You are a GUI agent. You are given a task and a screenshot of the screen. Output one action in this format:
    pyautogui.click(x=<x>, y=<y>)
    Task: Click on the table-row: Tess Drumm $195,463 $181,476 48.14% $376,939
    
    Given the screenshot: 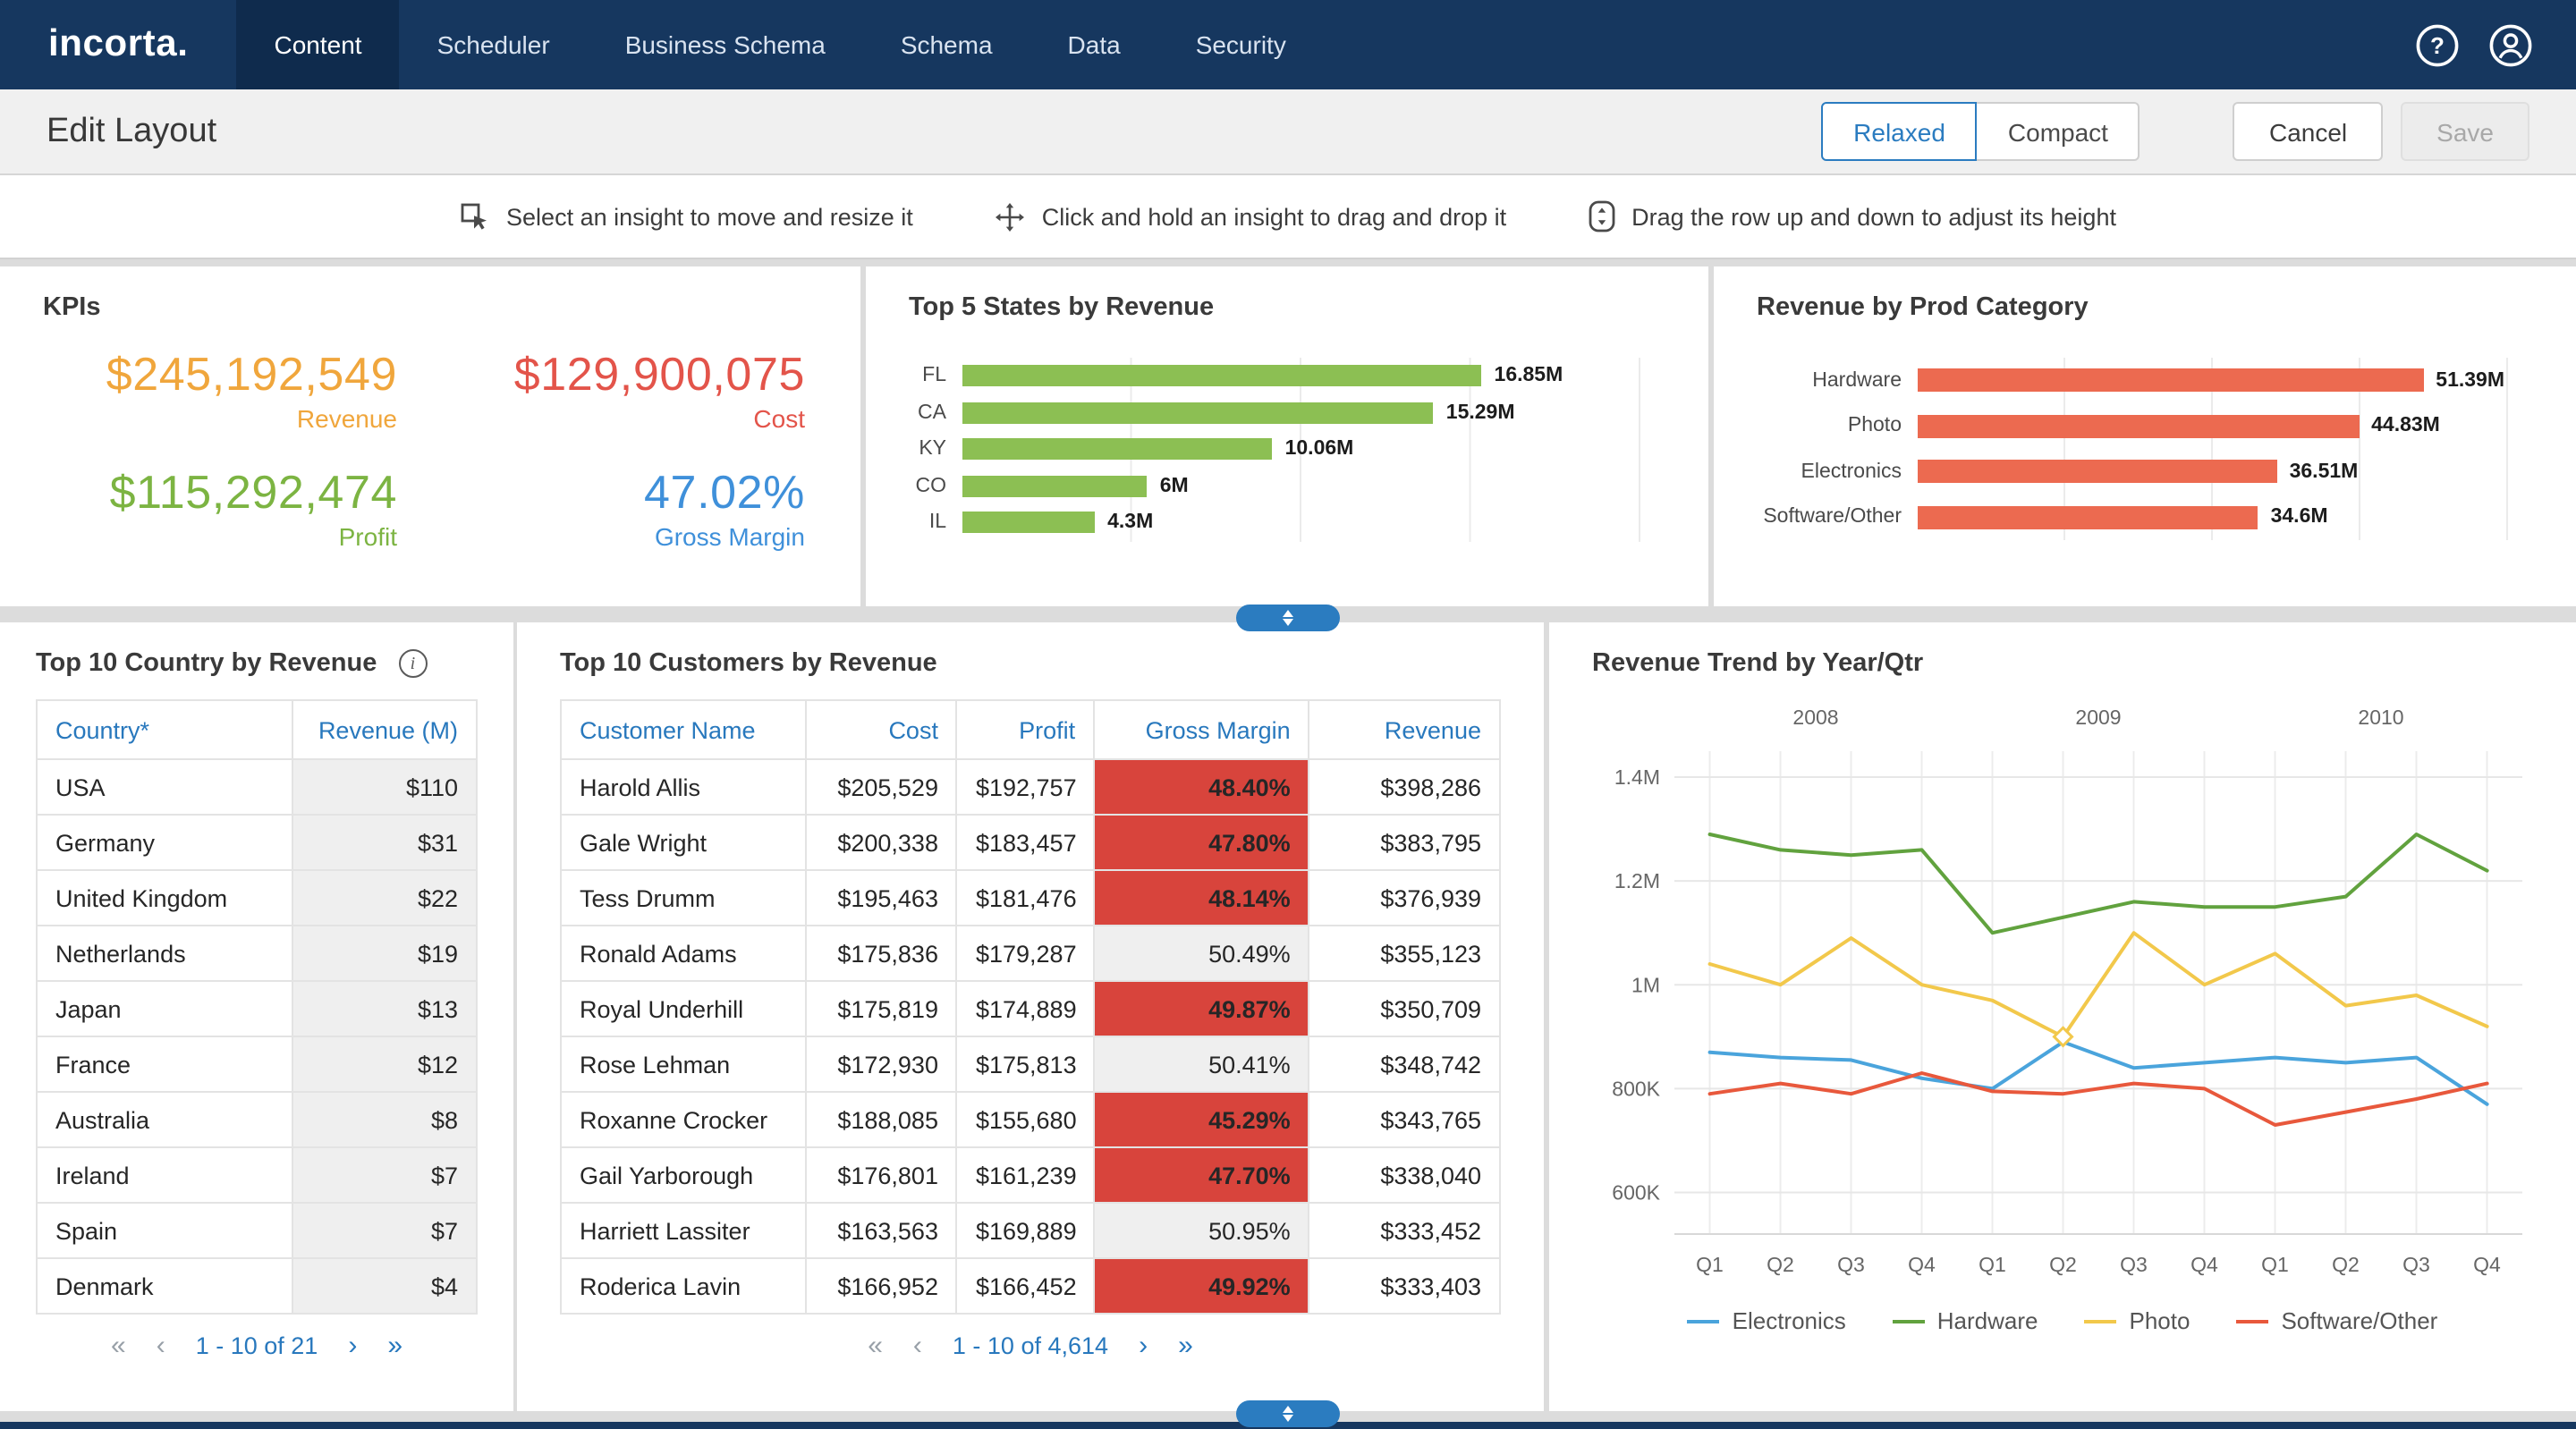 What is the action you would take?
    pyautogui.click(x=1030, y=897)
    